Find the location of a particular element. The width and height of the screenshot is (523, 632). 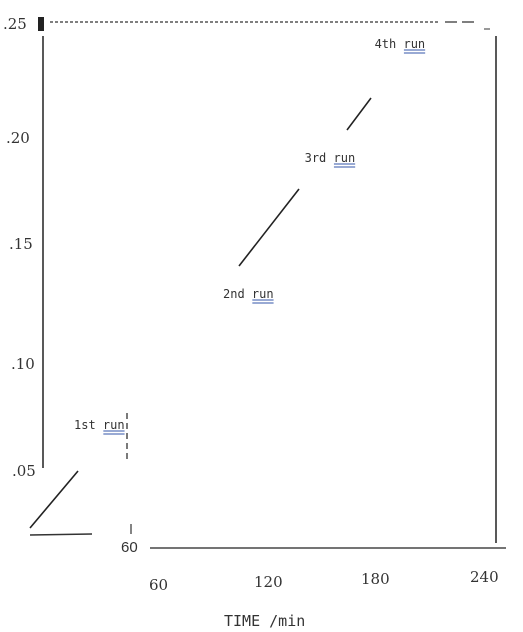

y-axis-top-bracket is located at coordinates (41, 24).